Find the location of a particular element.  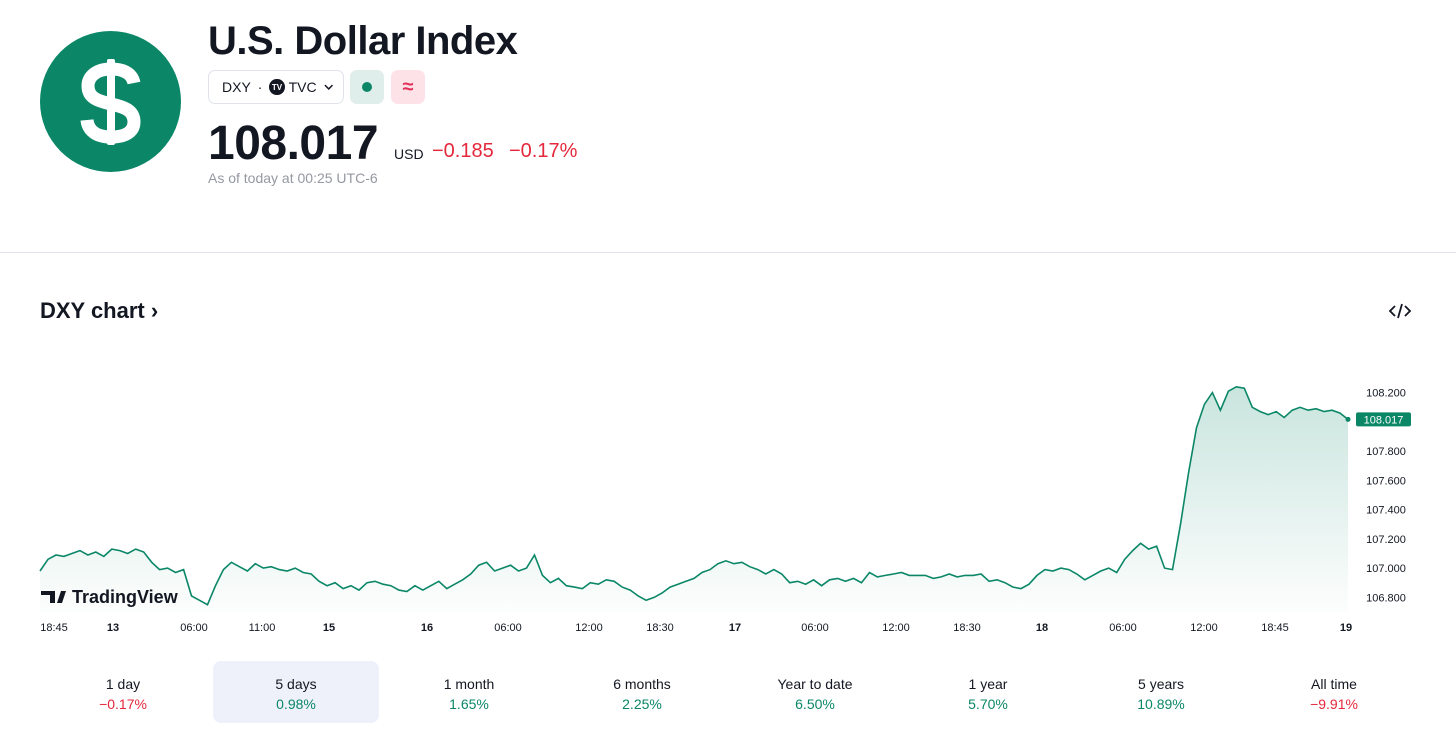

range-change: 1.65% is located at coordinates (469, 704).